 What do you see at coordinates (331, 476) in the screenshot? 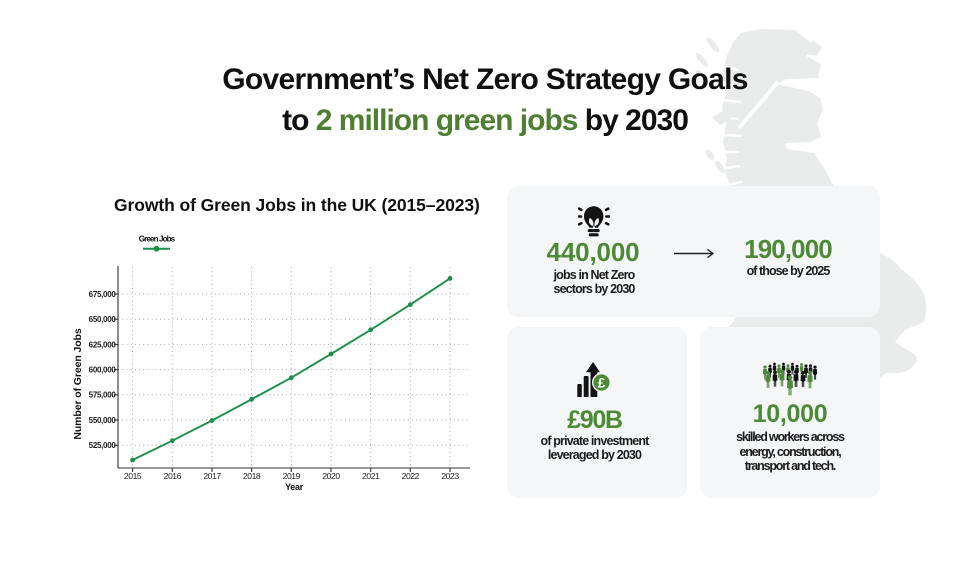
I see `svg-text: 2020` at bounding box center [331, 476].